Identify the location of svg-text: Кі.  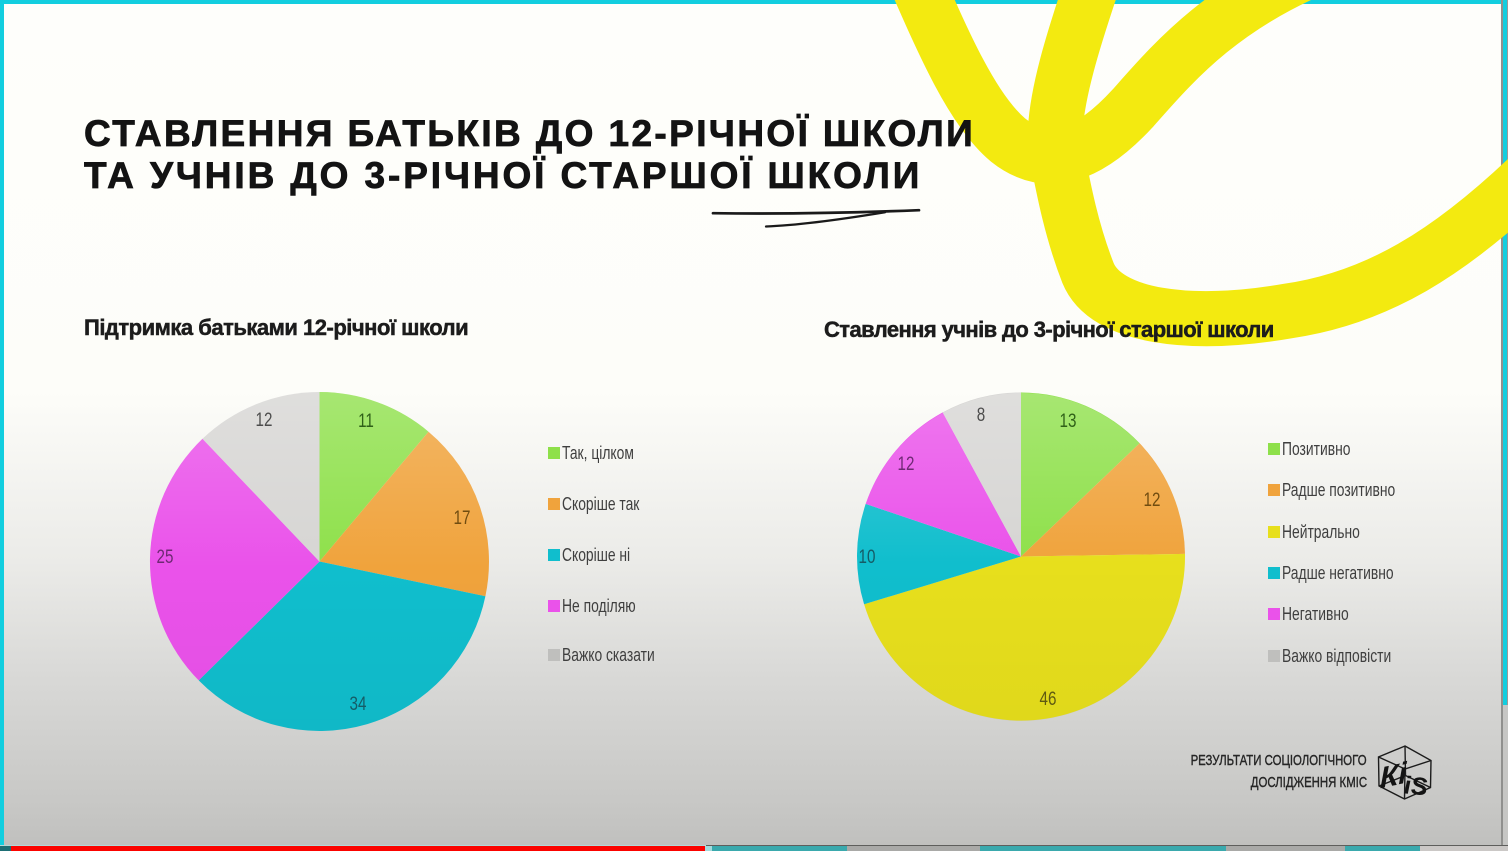
(1393, 776).